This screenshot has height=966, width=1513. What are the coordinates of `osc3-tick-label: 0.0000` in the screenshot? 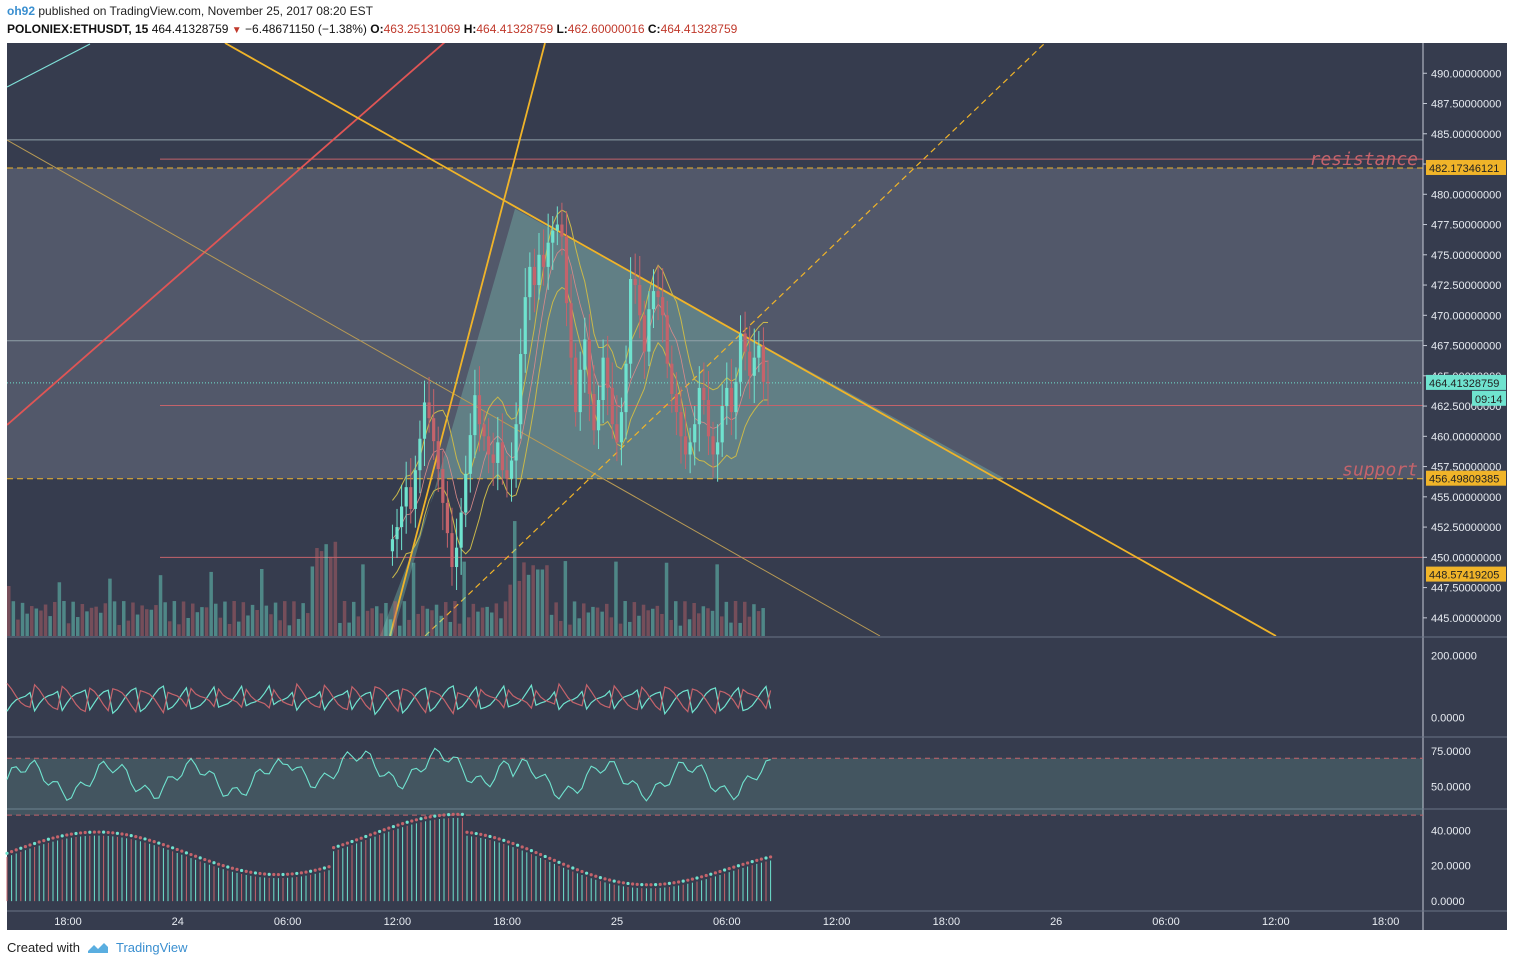 It's located at (1448, 902).